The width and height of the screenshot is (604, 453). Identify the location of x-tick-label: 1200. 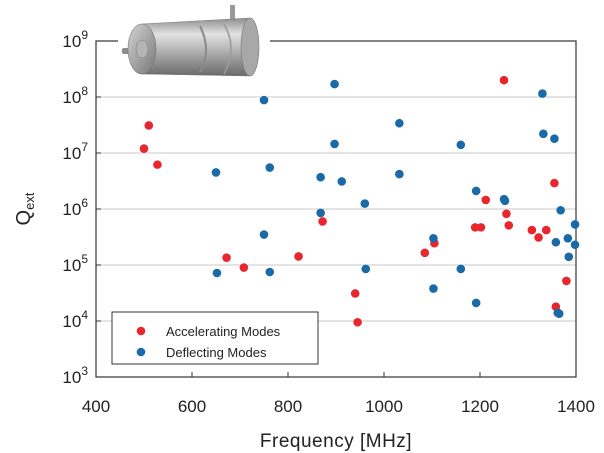
(480, 406).